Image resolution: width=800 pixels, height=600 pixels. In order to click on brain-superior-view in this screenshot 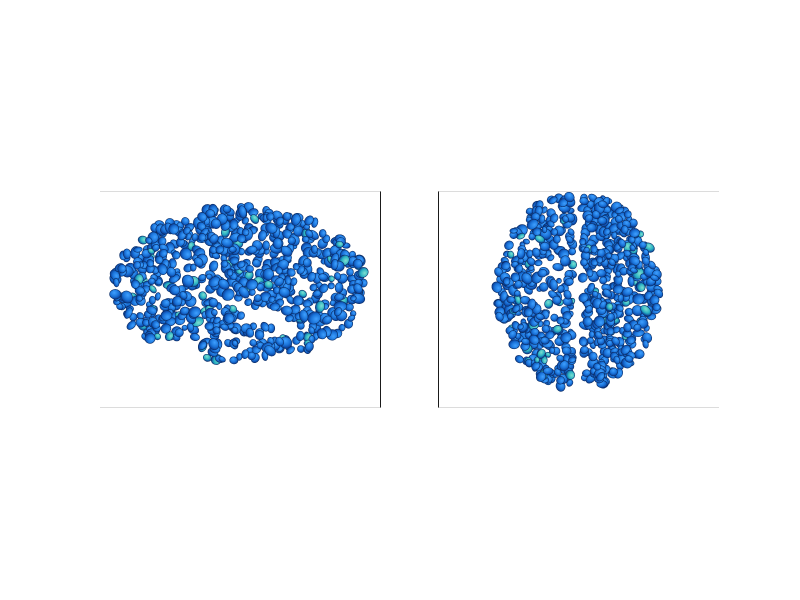, I will do `click(577, 292)`.